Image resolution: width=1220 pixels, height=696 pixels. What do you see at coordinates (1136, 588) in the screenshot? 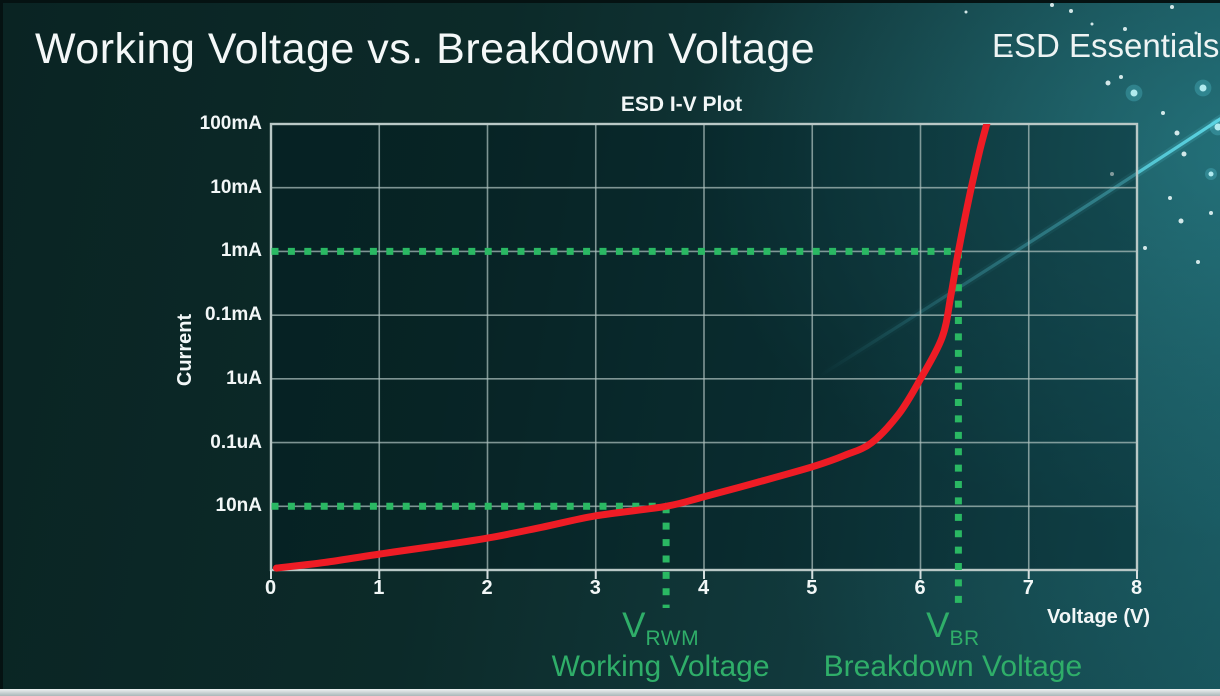
I see `x-tick-label: 8` at bounding box center [1136, 588].